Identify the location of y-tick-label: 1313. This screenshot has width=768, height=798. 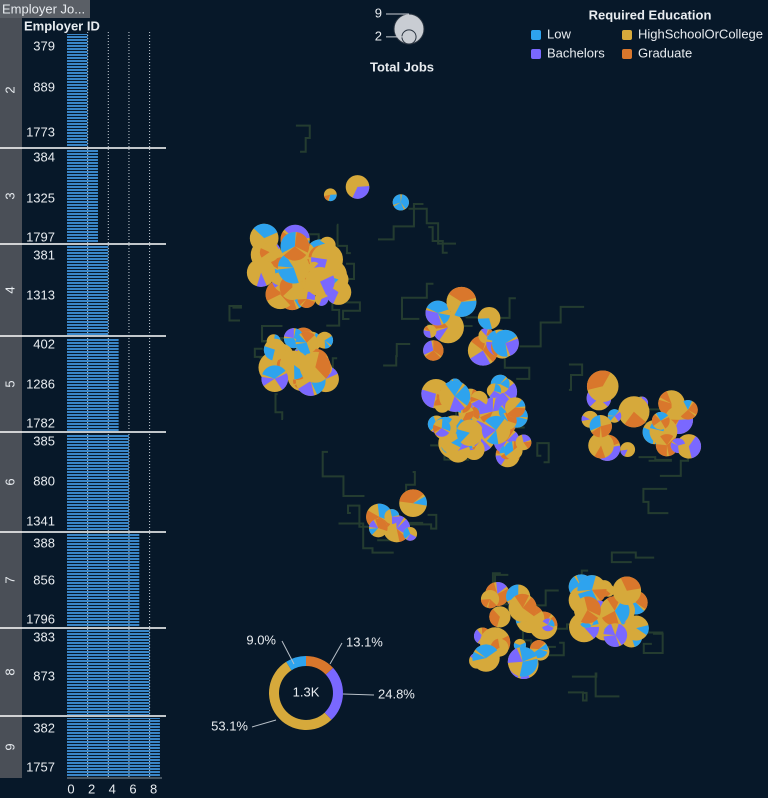
(40, 294).